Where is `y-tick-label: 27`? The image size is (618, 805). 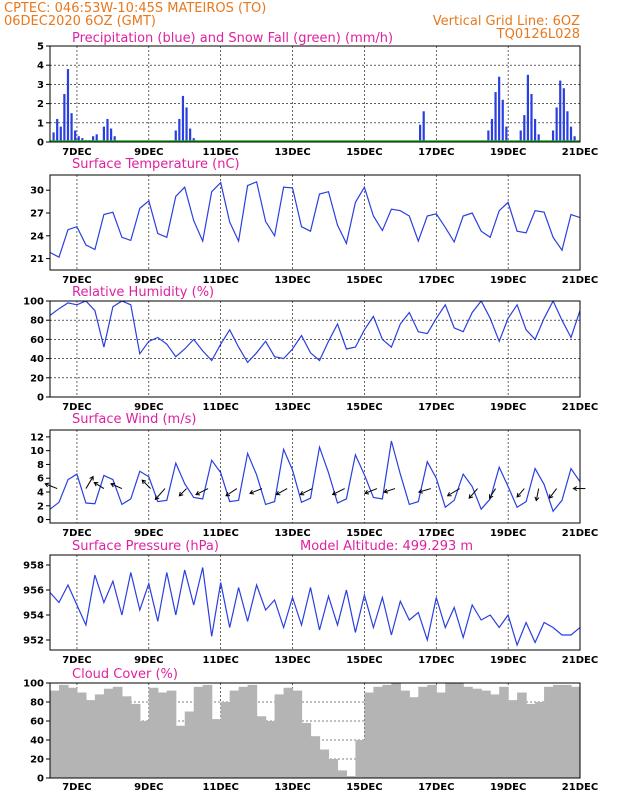 y-tick-label: 27 is located at coordinates (37, 214).